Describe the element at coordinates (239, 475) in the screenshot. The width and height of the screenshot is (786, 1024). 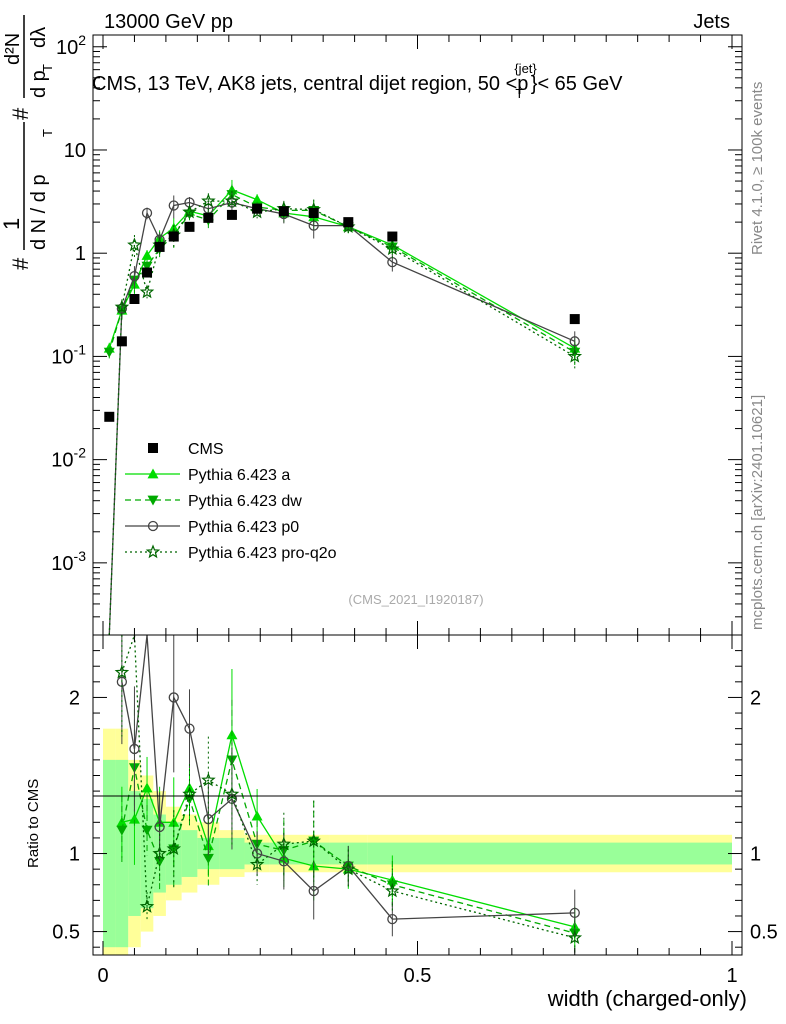
I see `legend-label-a: Pythia 6.423 a` at that location.